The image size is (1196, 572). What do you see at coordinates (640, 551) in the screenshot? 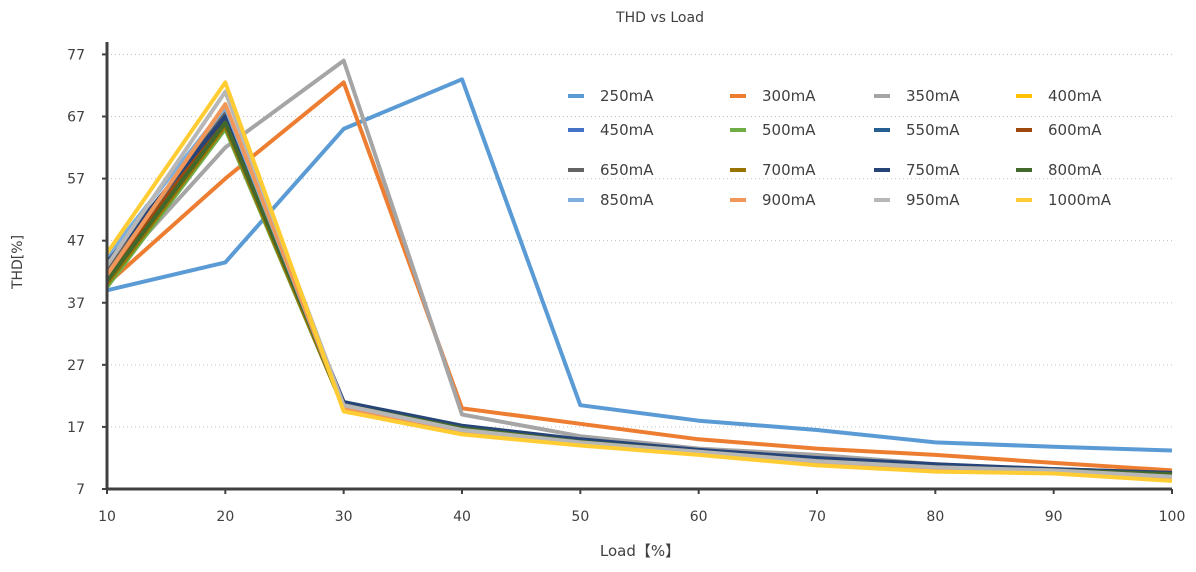
I see `x-axis-label: Load【%】` at bounding box center [640, 551].